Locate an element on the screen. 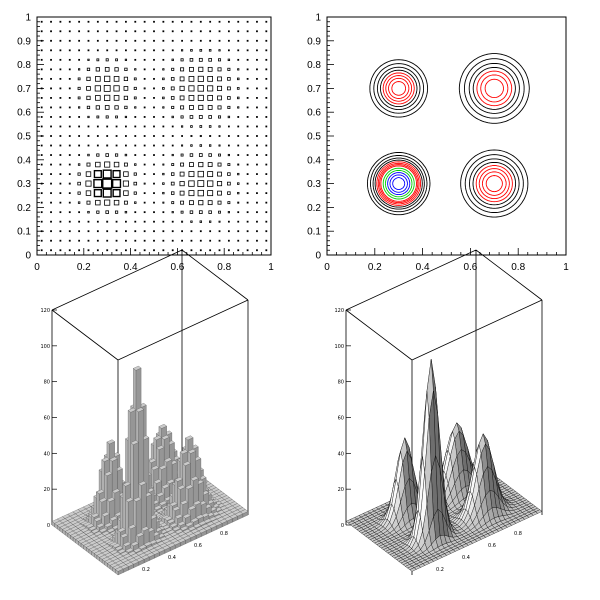 Image resolution: width=600 pixels, height=600 pixels. box-x-tick-label: 0.2 is located at coordinates (84, 267).